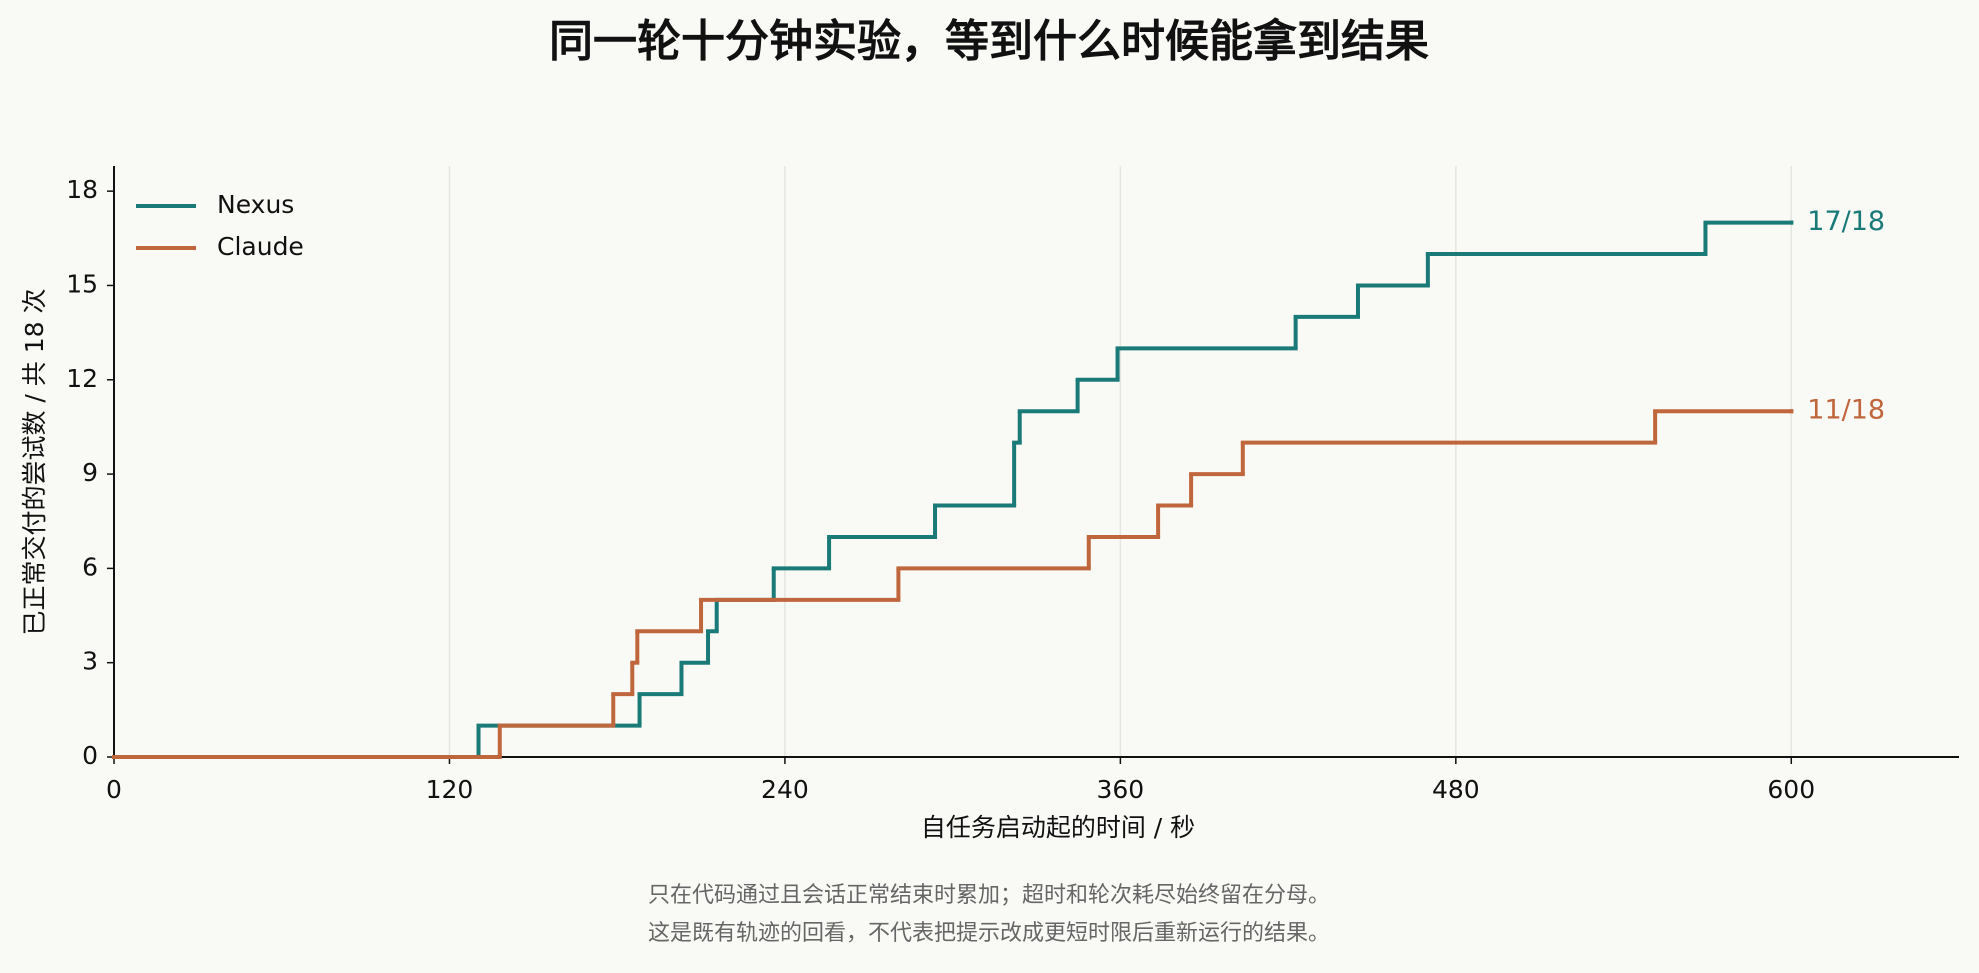  Describe the element at coordinates (989, 895) in the screenshot. I see `footnote: 只在代码通过且会话正常结束时累加；超时和轮次耗尽始终留在分母。` at that location.